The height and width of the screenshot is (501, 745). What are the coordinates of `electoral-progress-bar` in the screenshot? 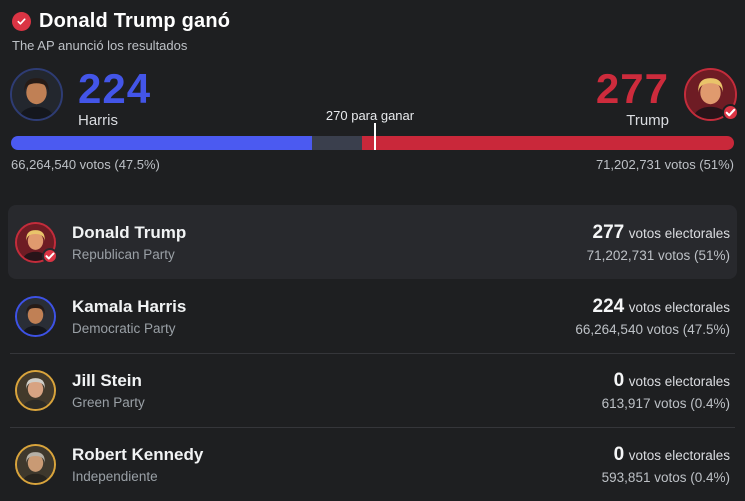 It's located at (372, 136).